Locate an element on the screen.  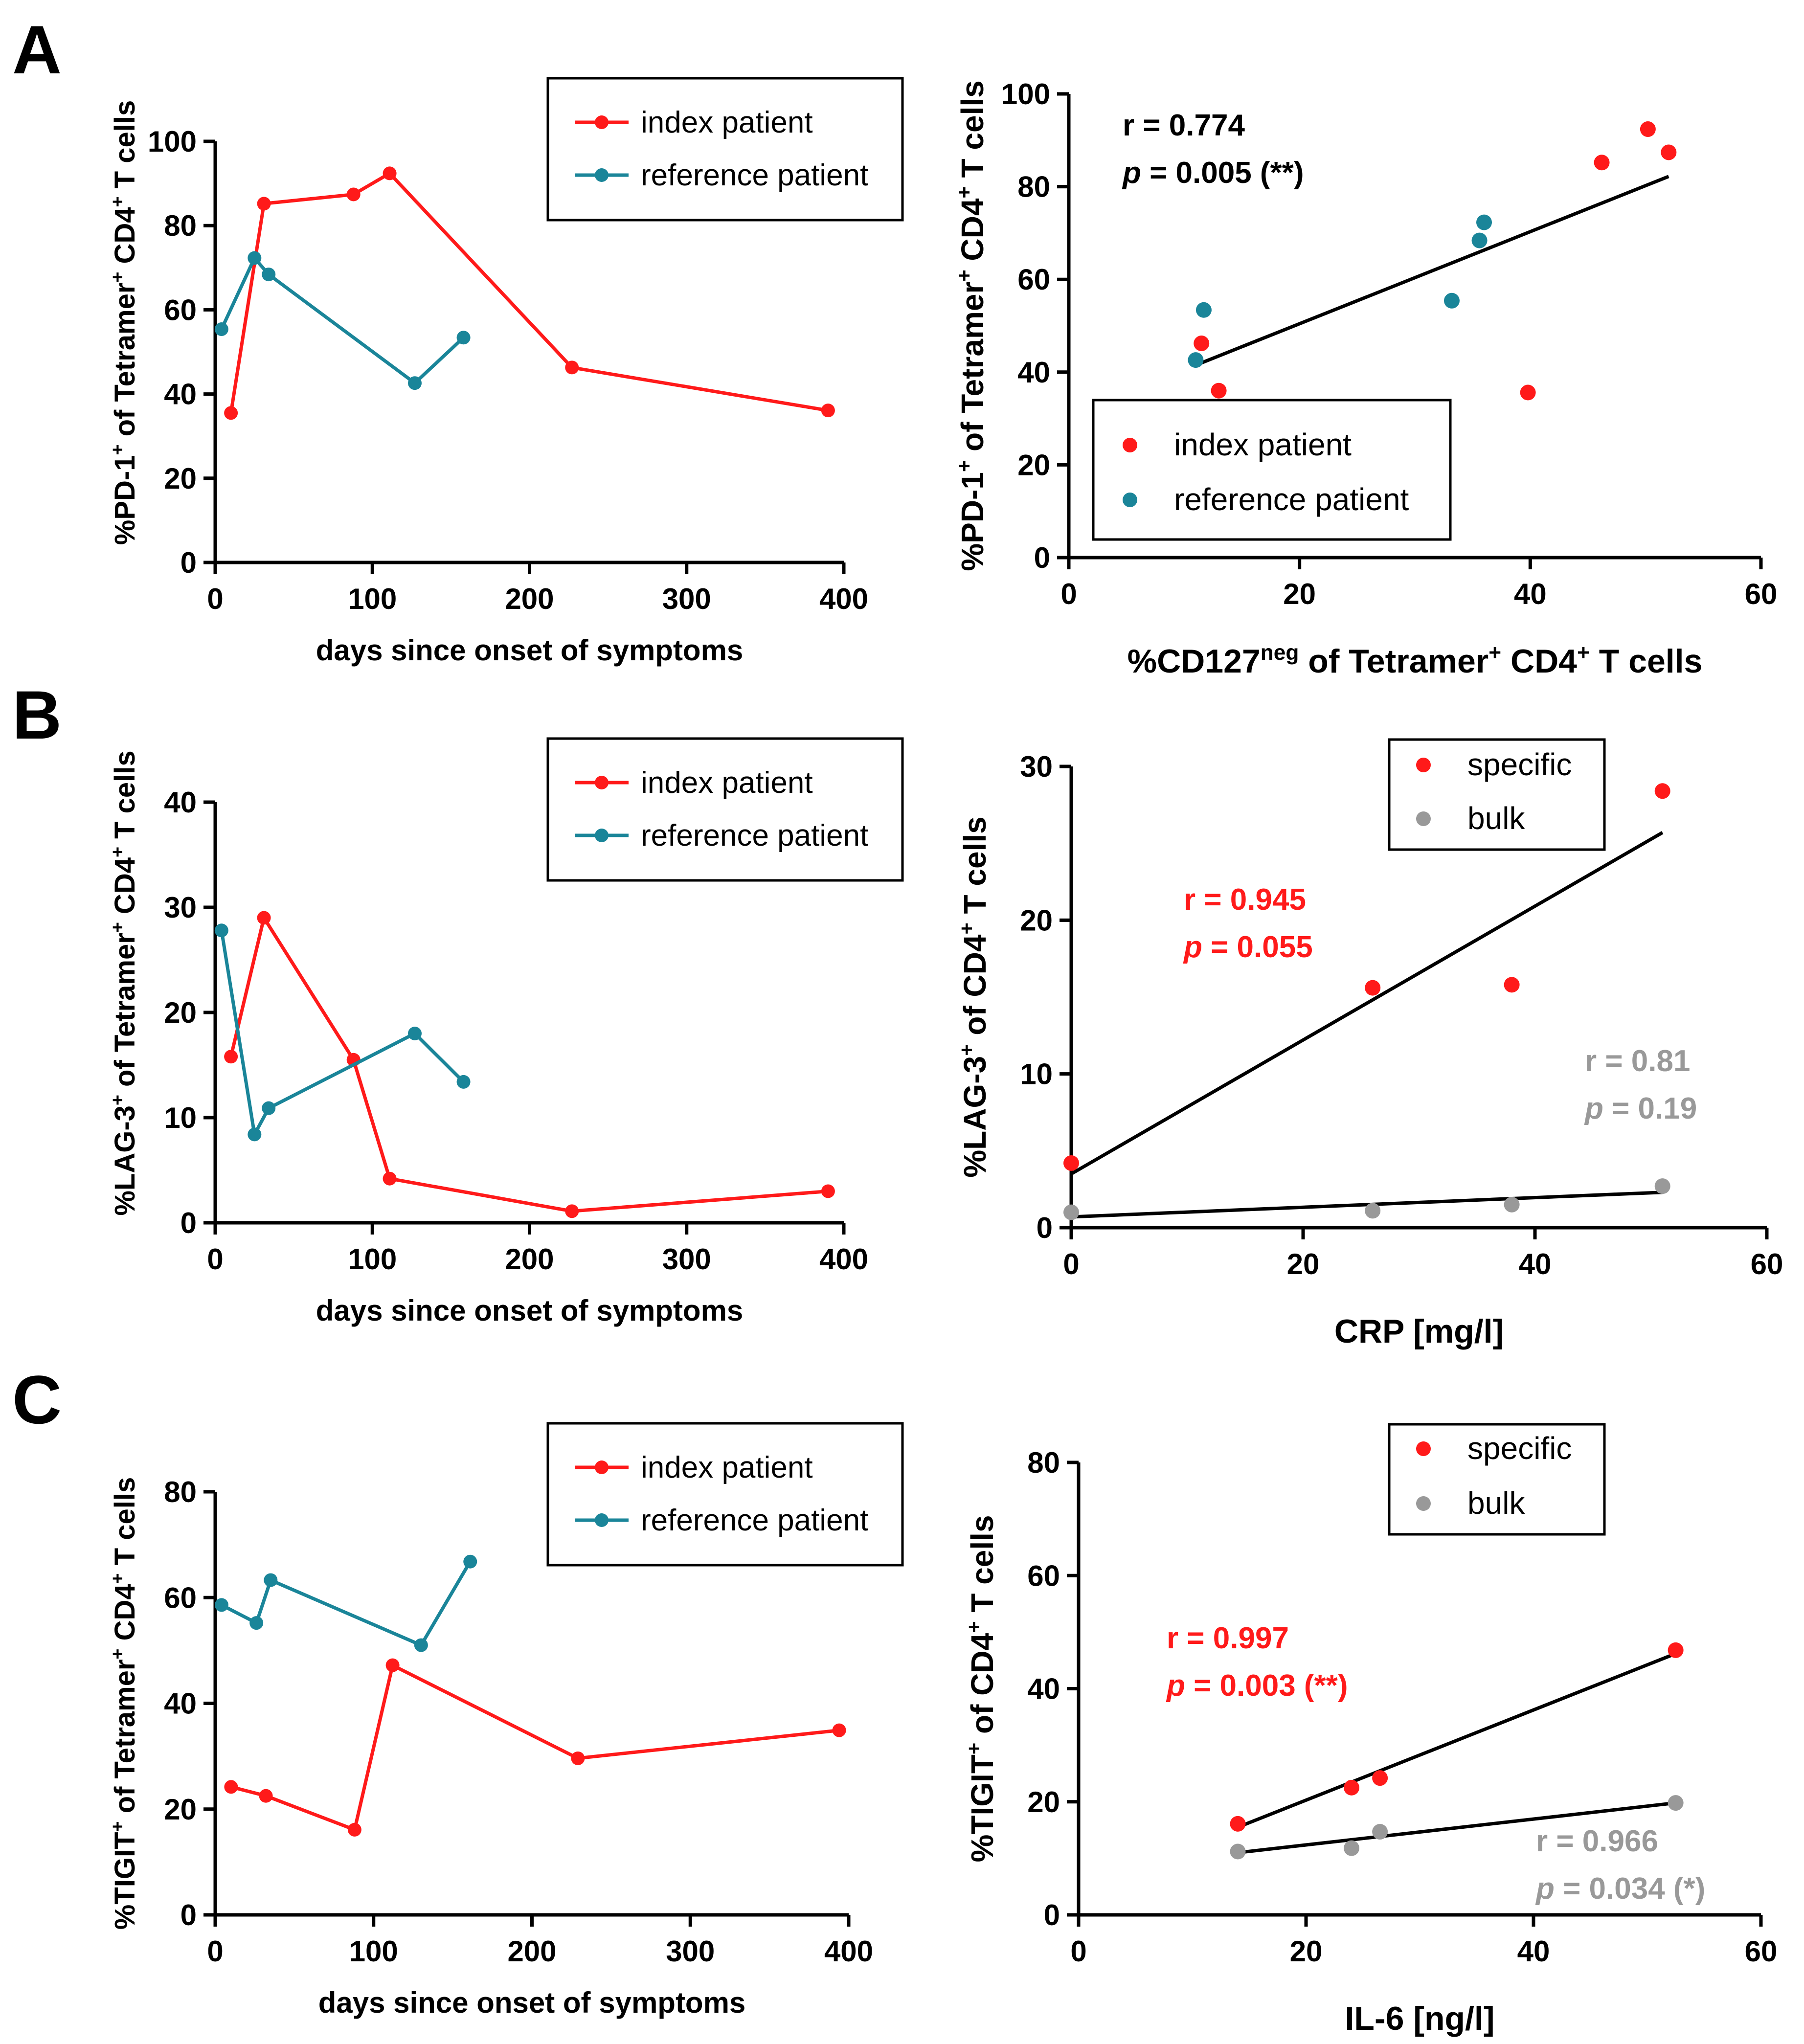
p-value-text: = 0.005 (**) is located at coordinates (1223, 173).